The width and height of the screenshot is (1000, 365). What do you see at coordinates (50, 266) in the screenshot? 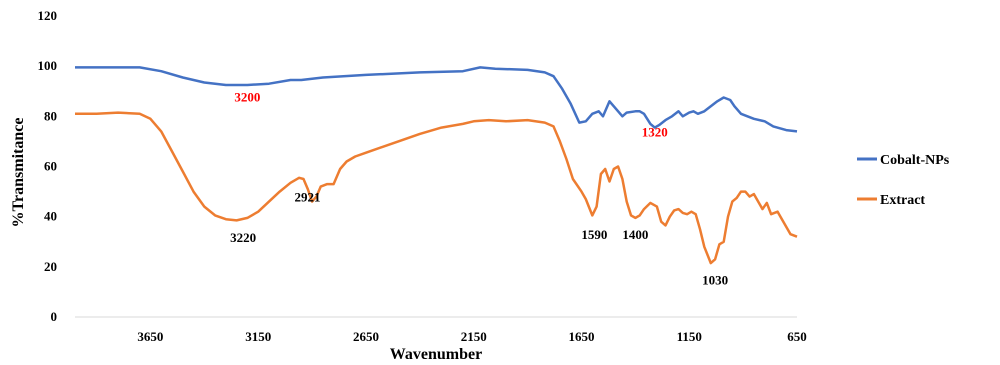
I see `y-tick-label: 20` at bounding box center [50, 266].